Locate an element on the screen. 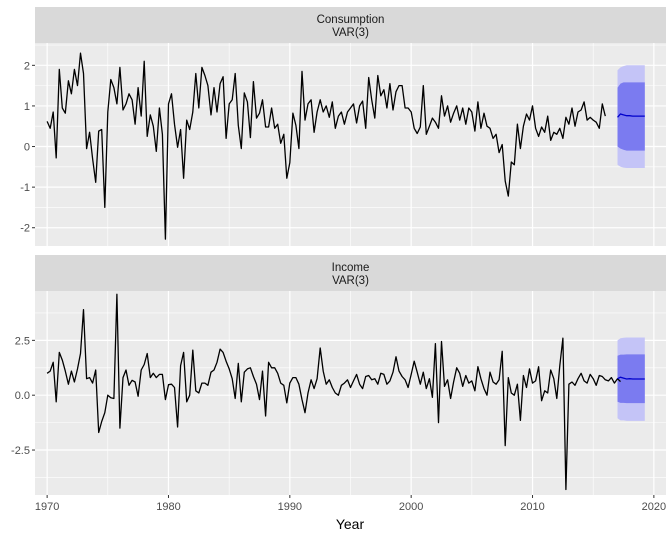 Image resolution: width=672 pixels, height=542 pixels. facet-strip-title: Consumption is located at coordinates (351, 20).